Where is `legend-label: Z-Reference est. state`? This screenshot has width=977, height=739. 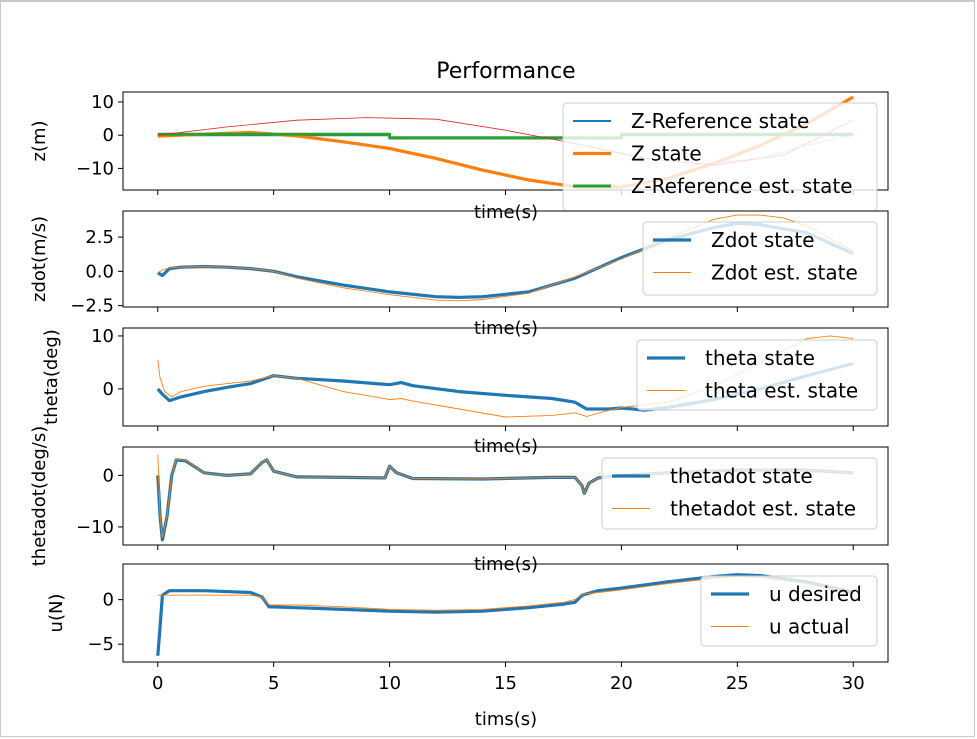
legend-label: Z-Reference est. state is located at coordinates (742, 186).